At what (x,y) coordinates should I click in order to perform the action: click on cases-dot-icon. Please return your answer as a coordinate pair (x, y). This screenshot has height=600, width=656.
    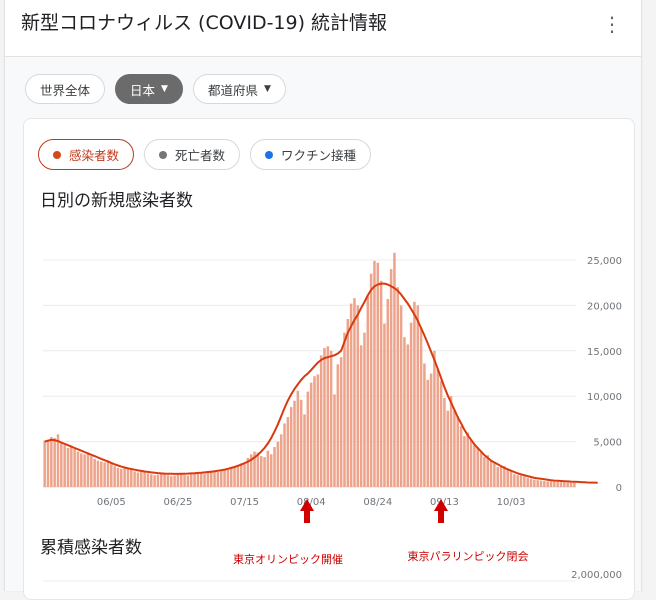
    Looking at the image, I should click on (57, 154).